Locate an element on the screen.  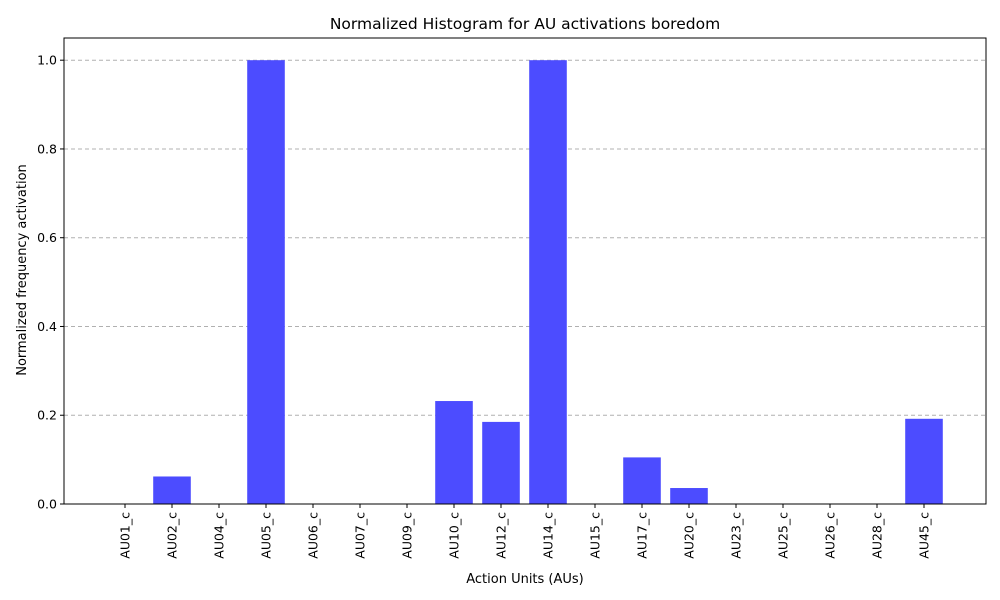
y-tick-label: 0.6 is located at coordinates (47, 237).